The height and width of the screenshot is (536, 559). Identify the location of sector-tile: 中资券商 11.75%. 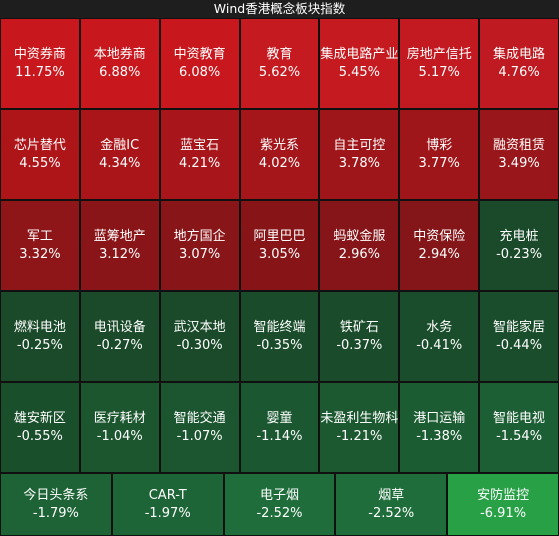
(40, 63).